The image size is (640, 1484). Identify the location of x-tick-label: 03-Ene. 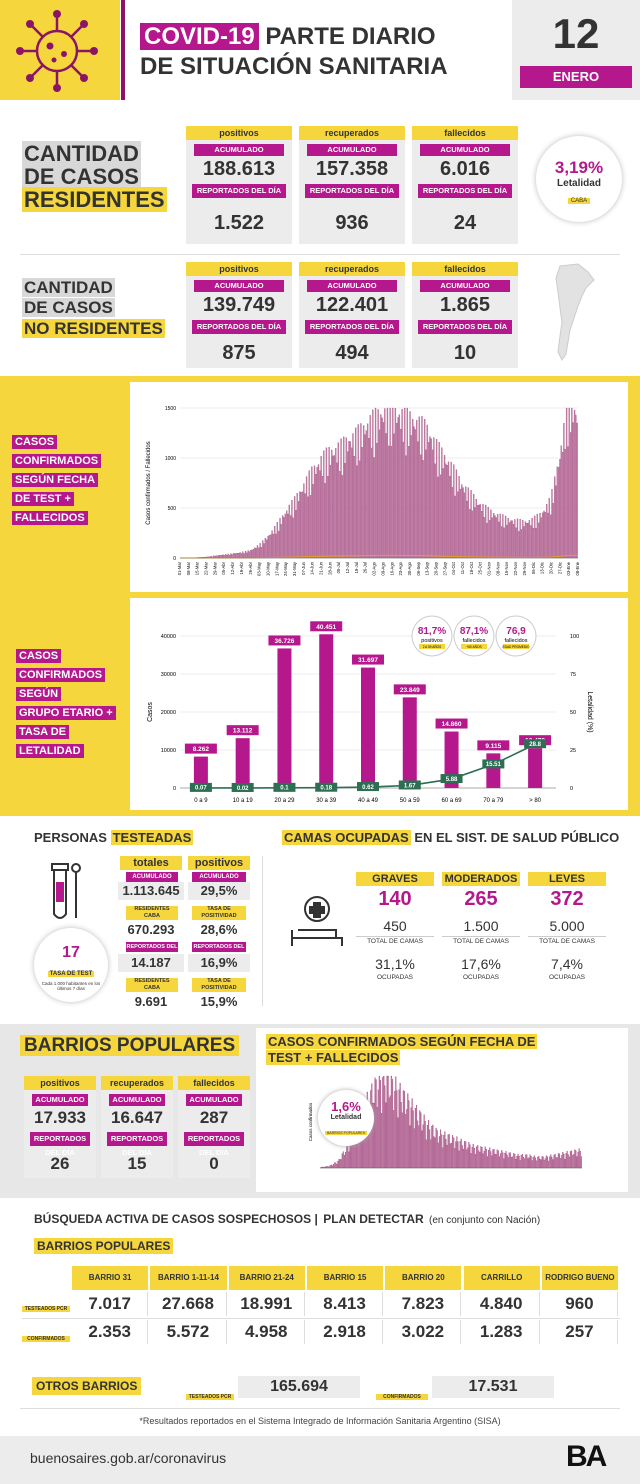
(568, 568).